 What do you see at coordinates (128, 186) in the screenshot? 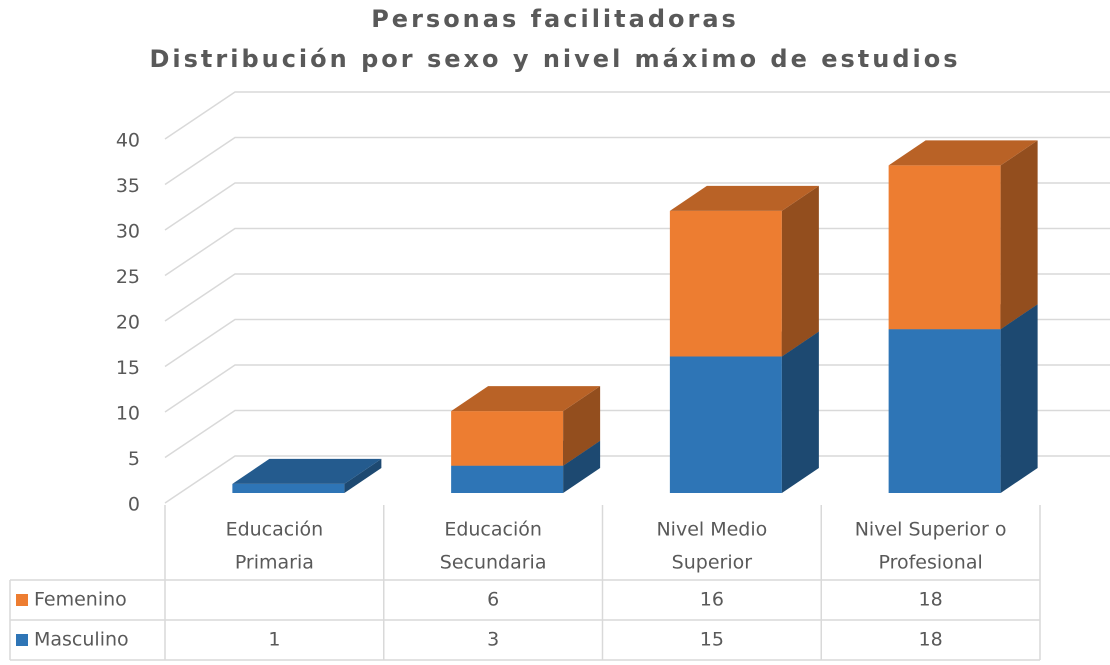
I see `y-tick-label: 35` at bounding box center [128, 186].